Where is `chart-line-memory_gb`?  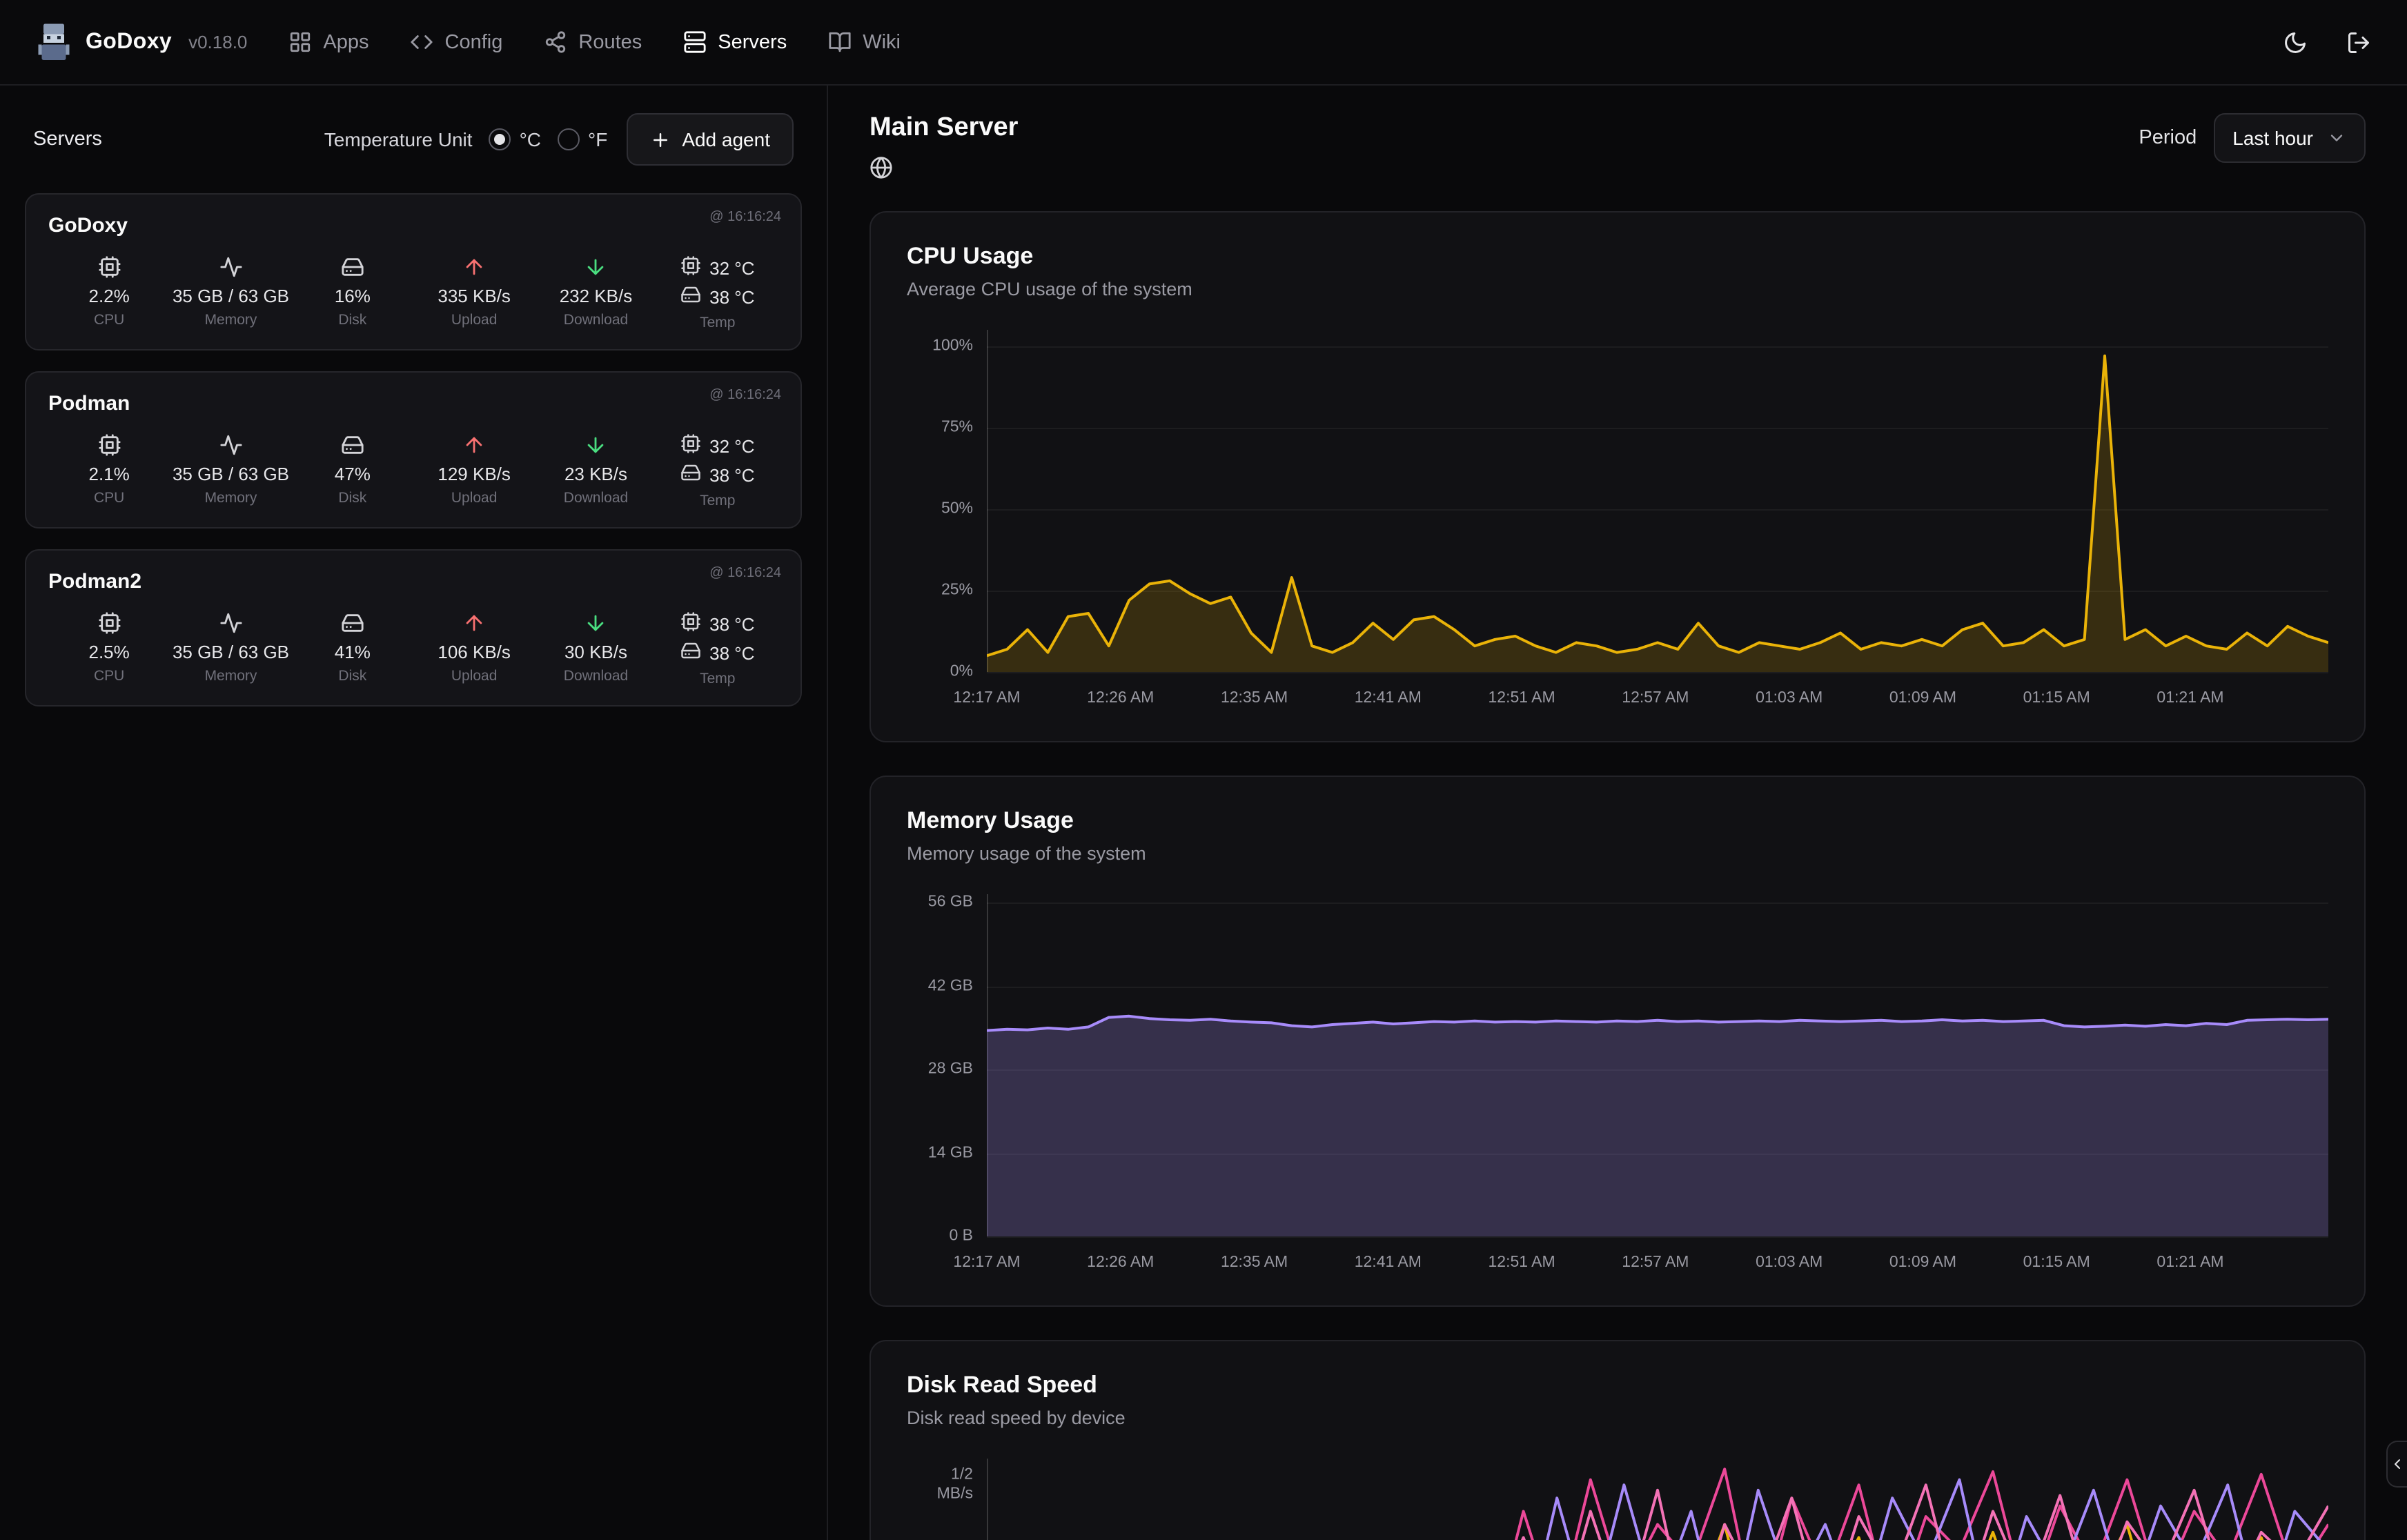
chart-line-memory_gb is located at coordinates (1658, 1023).